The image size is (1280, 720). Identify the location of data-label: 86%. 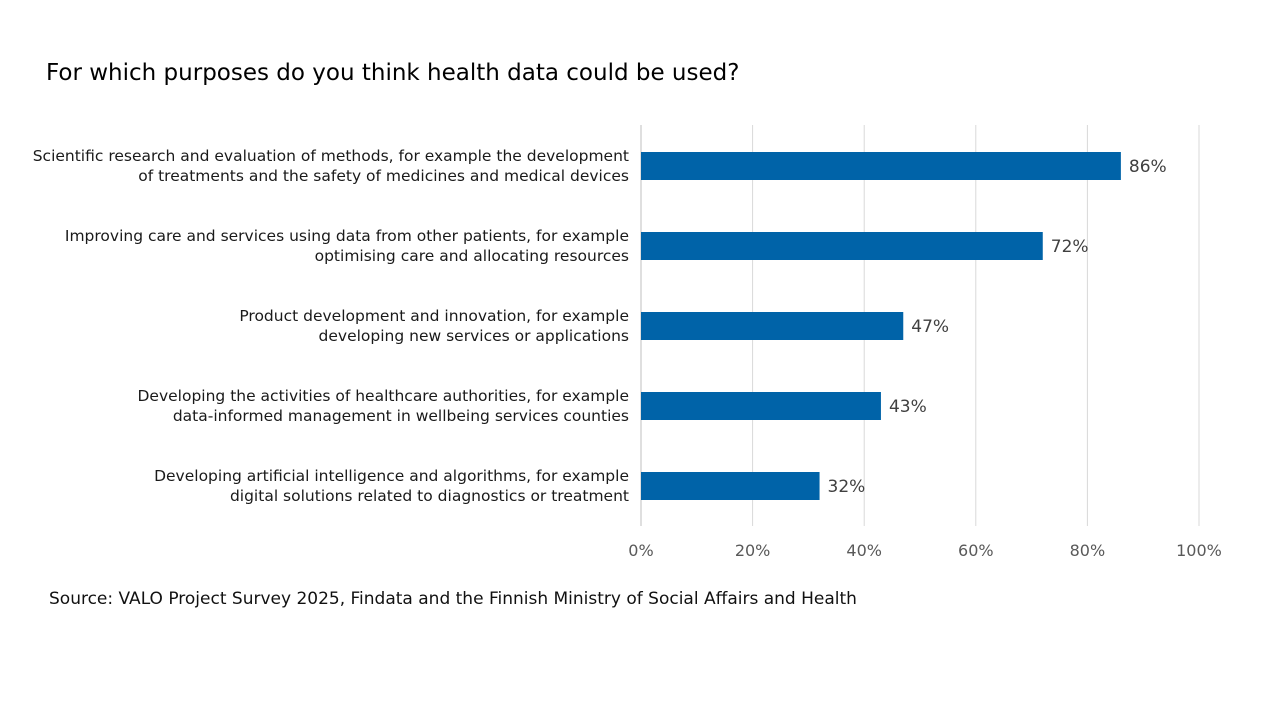
(1148, 167).